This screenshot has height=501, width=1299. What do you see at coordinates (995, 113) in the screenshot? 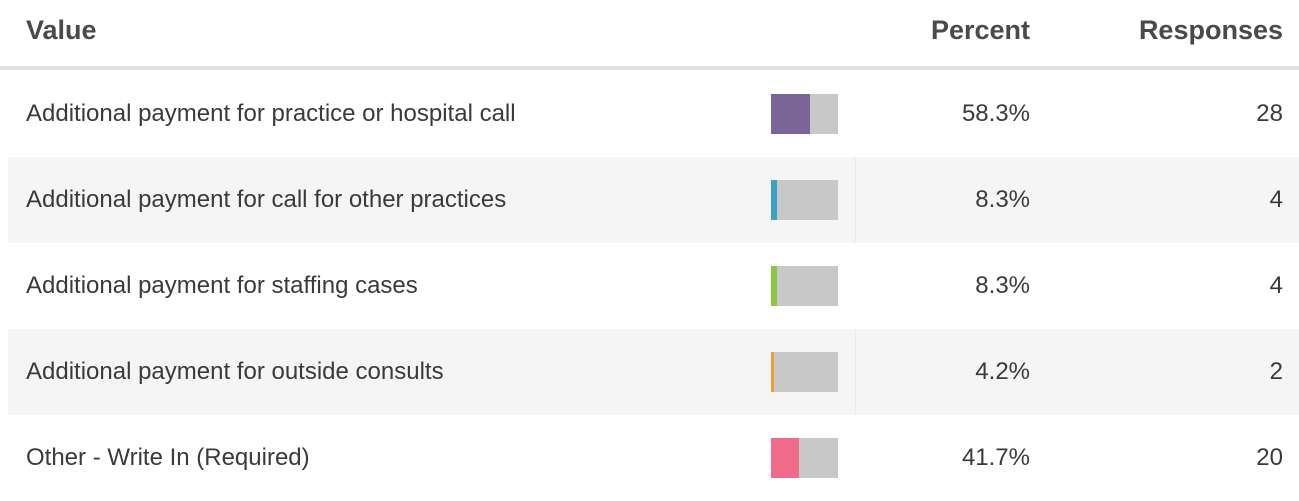
I see `percent-cell: 58.3%` at bounding box center [995, 113].